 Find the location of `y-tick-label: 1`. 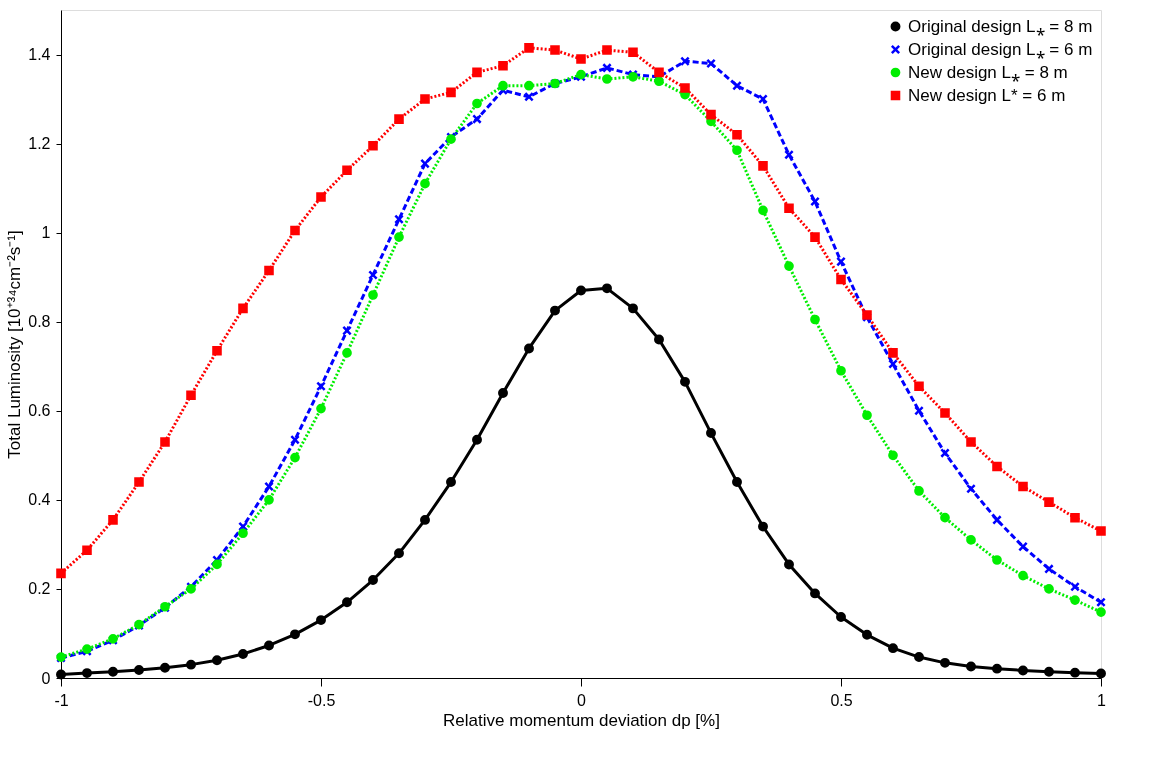

y-tick-label: 1 is located at coordinates (46, 233).